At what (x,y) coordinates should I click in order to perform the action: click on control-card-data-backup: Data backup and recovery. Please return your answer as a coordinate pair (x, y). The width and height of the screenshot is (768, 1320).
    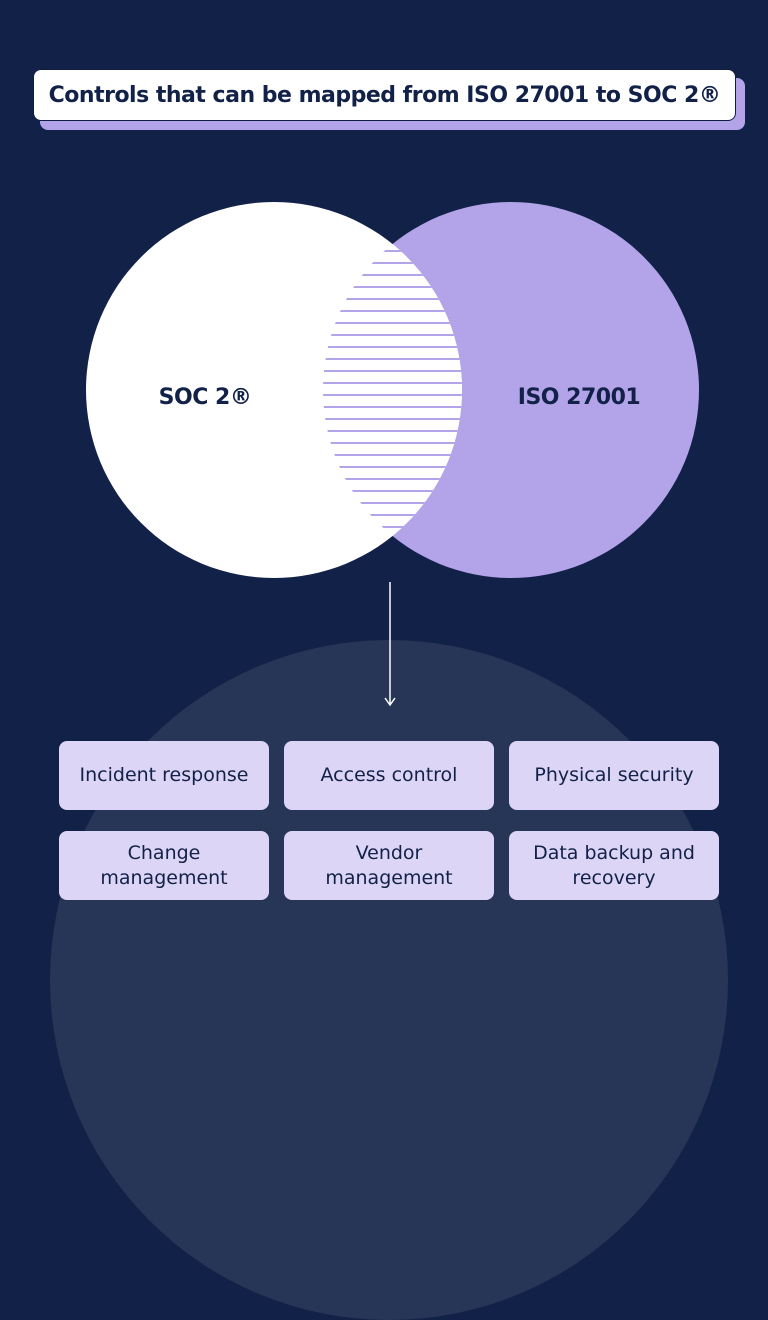
    Looking at the image, I should click on (614, 865).